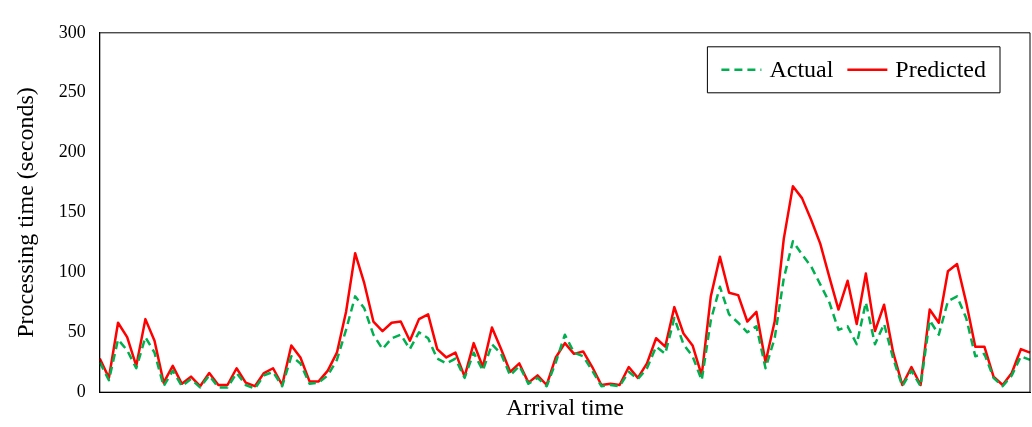  Describe the element at coordinates (72, 271) in the screenshot. I see `y-tick-label: 100` at that location.